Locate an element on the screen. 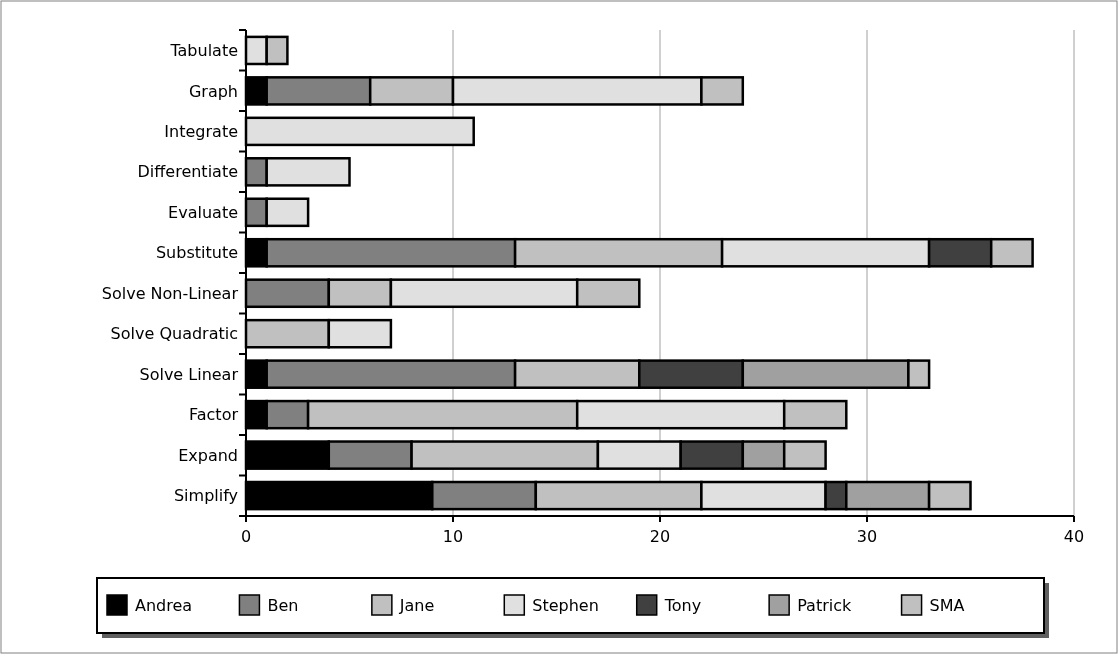  y-tick-label: Solve Linear is located at coordinates (189, 374).